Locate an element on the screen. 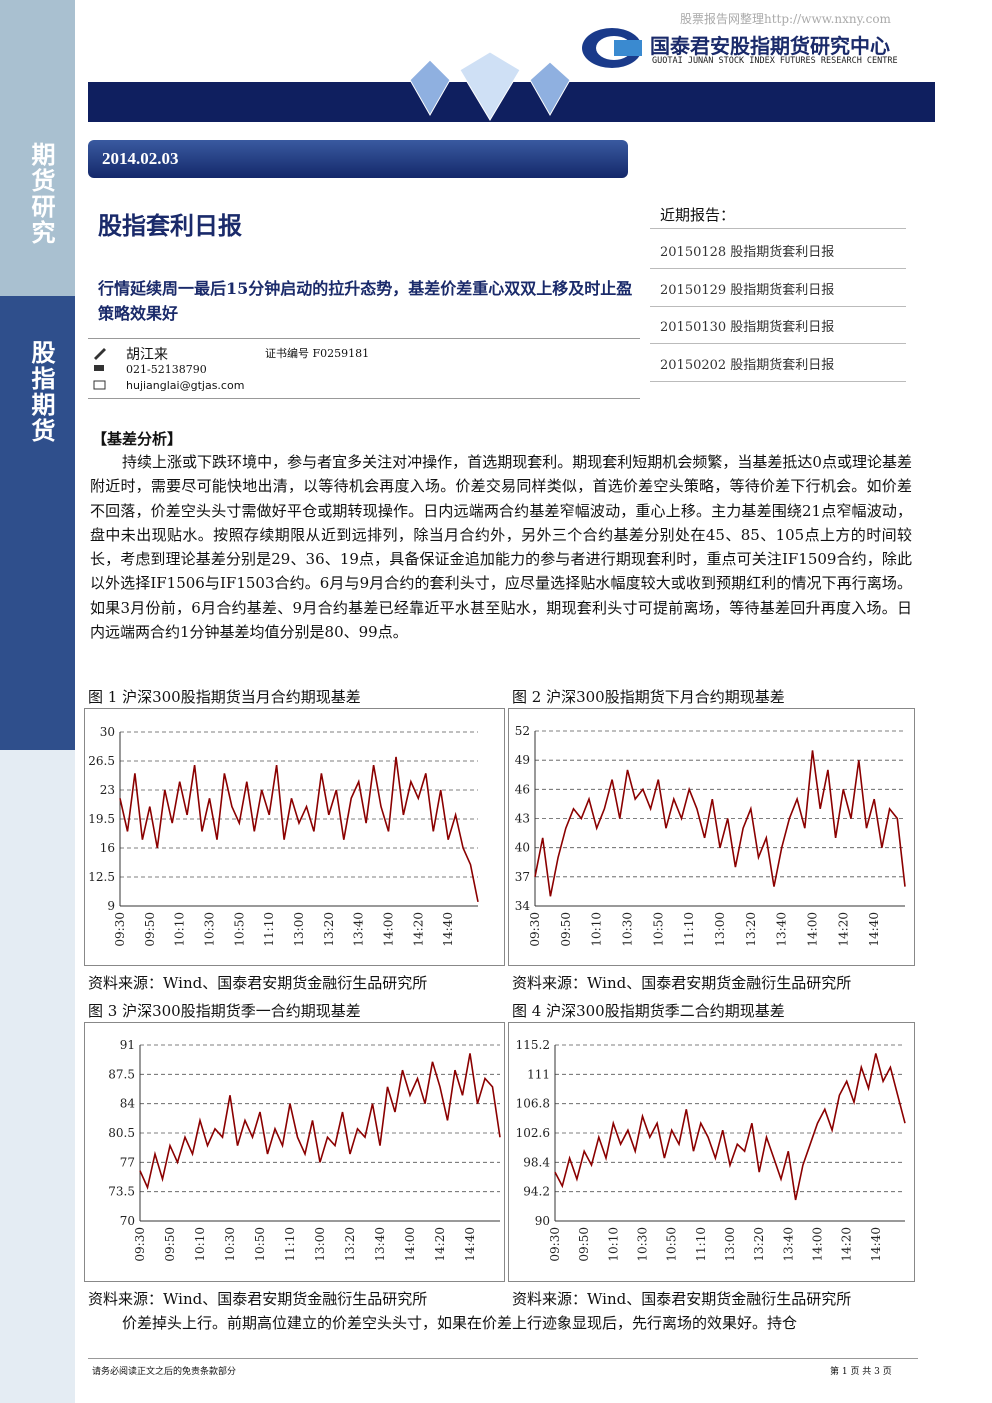 This screenshot has height=1403, width=992. chart-title: 图 4 沪深300股指期货季二合约期现基差 is located at coordinates (648, 1011).